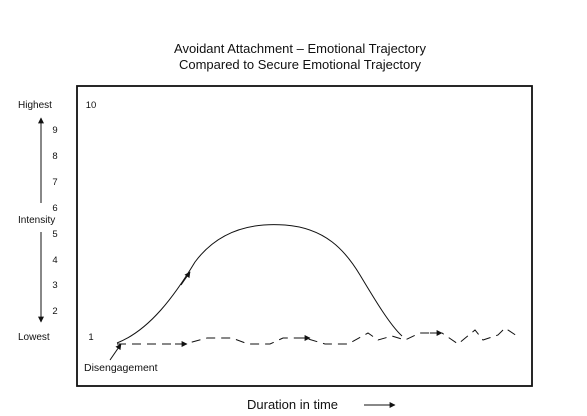 This screenshot has width=587, height=416. Describe the element at coordinates (55, 311) in the screenshot. I see `tick-label: 2` at that location.